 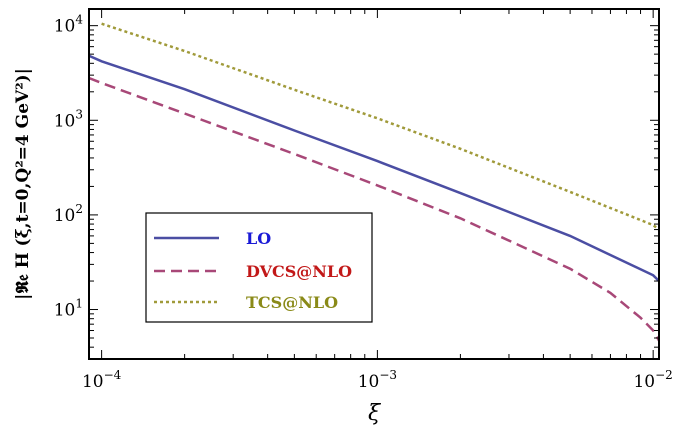 I want to click on legend-box, so click(x=259, y=267).